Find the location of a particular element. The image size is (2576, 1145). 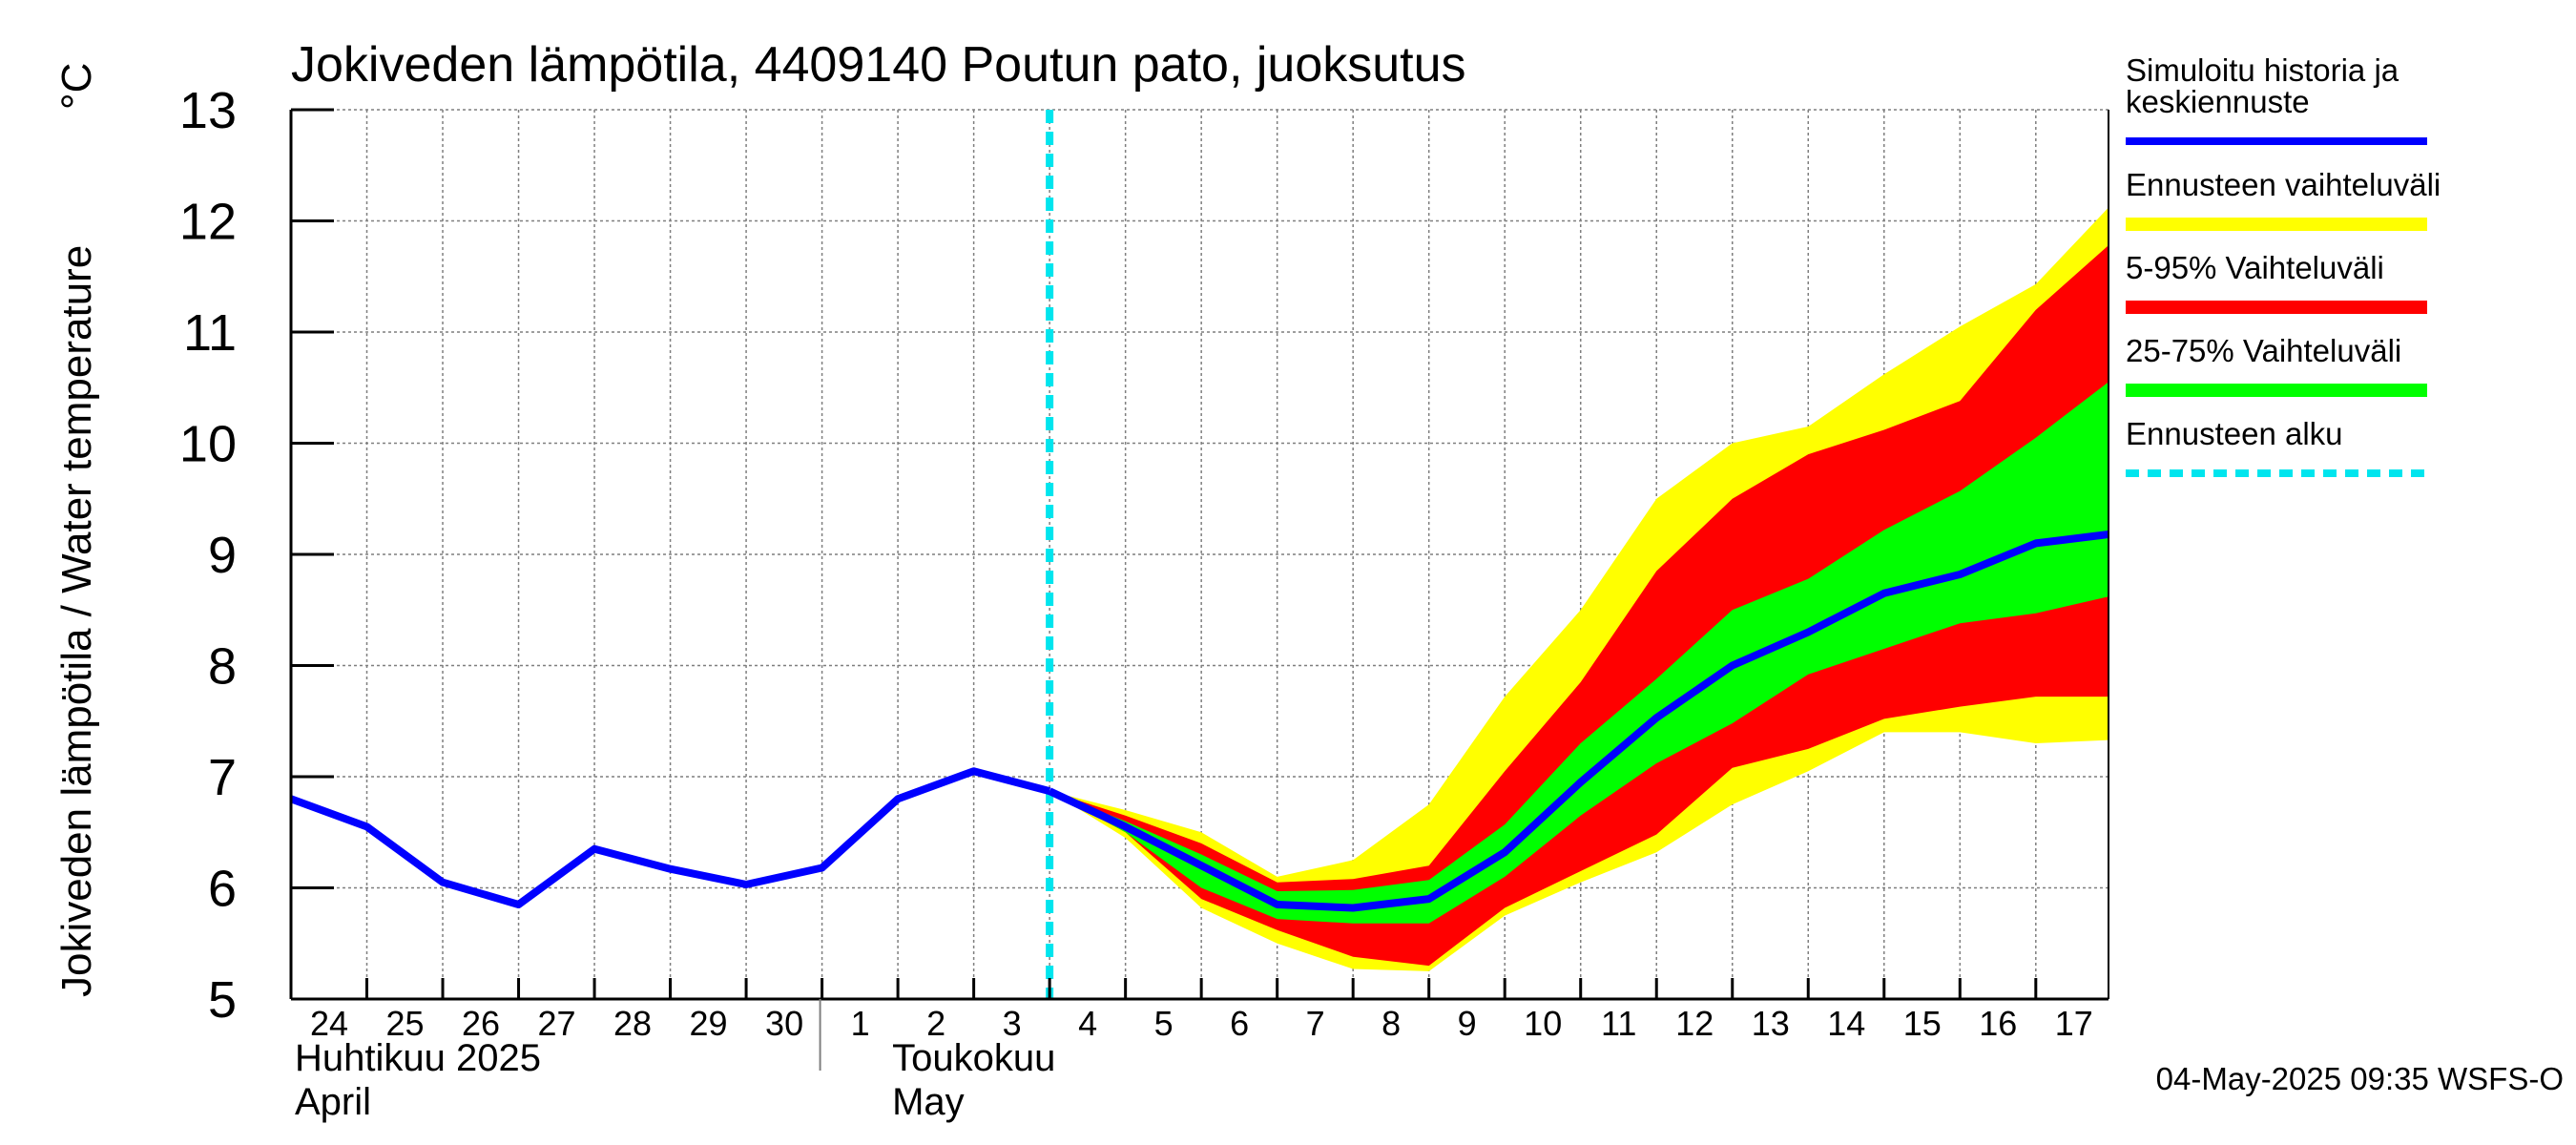

legend-label: 25-75% Vaihteluväli is located at coordinates (2263, 350).